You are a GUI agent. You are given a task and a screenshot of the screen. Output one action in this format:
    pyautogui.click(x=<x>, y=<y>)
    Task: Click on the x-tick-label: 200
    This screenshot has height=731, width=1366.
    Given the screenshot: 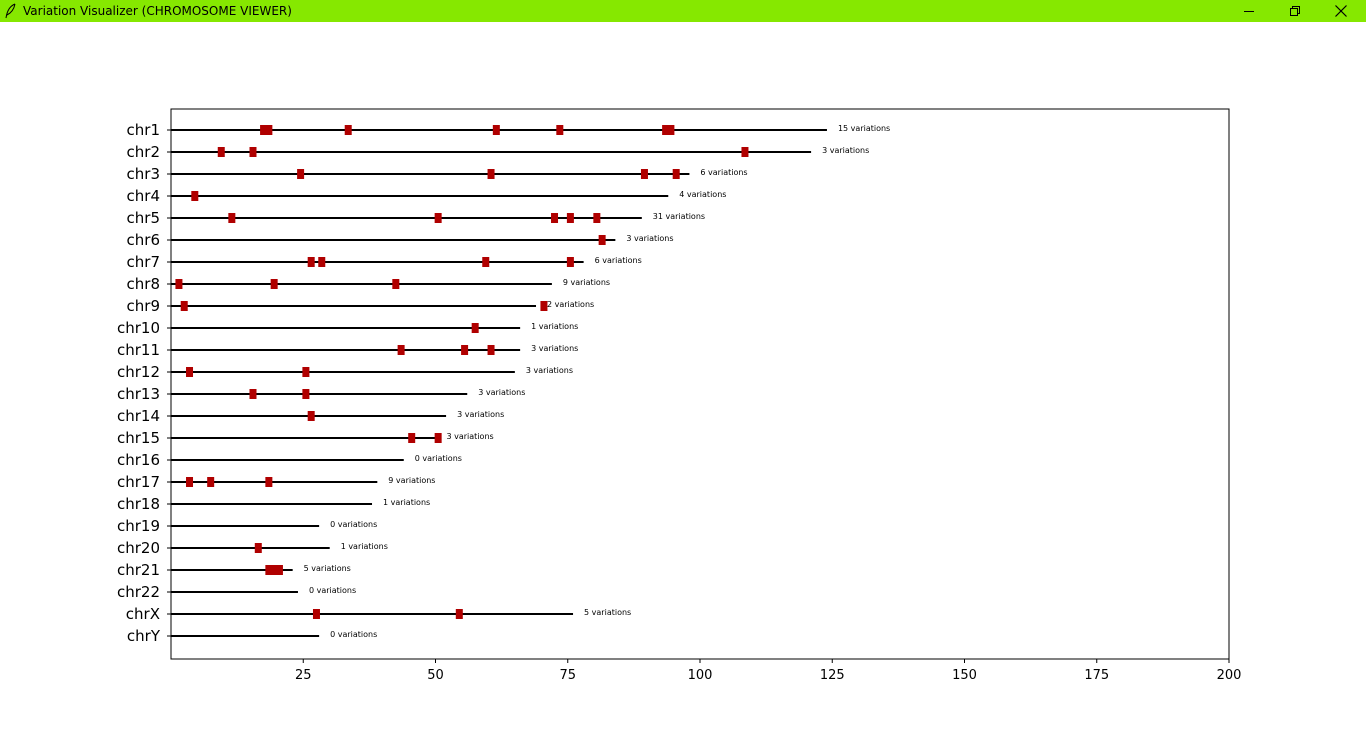 What is the action you would take?
    pyautogui.click(x=1229, y=675)
    